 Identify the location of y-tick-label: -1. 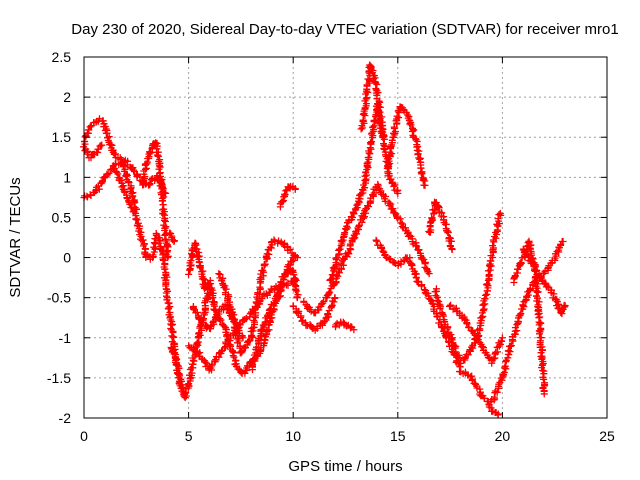
(65, 338).